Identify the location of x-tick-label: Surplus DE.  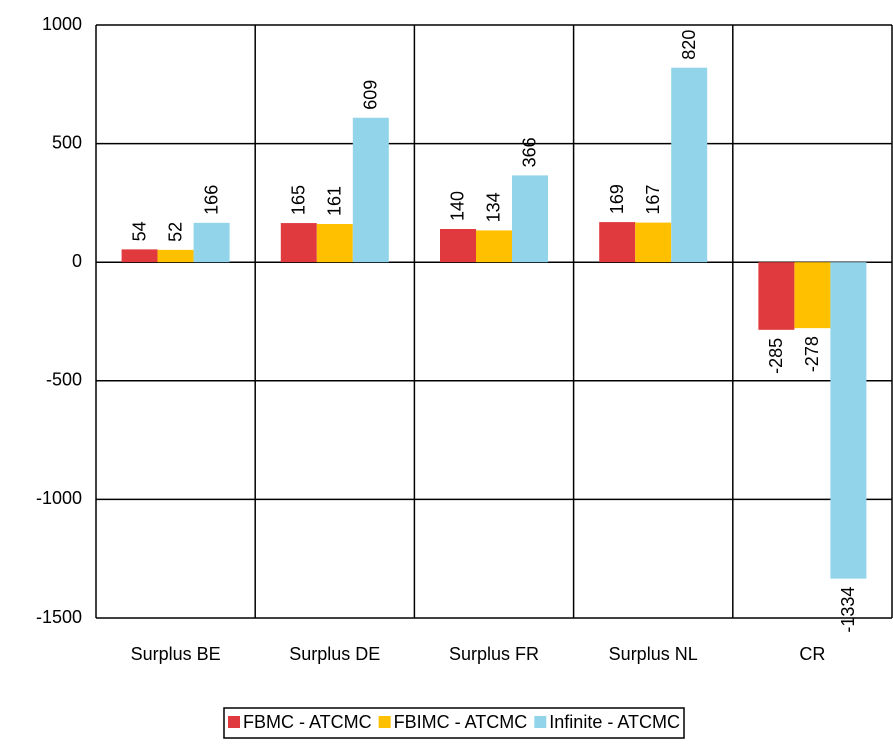
(334, 654).